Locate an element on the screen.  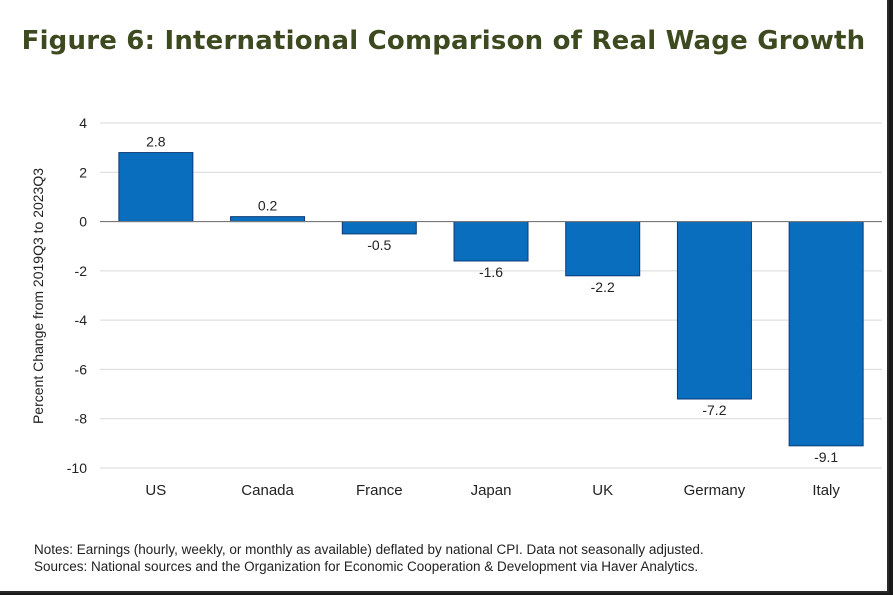
y-tick-label: -8 is located at coordinates (81, 419).